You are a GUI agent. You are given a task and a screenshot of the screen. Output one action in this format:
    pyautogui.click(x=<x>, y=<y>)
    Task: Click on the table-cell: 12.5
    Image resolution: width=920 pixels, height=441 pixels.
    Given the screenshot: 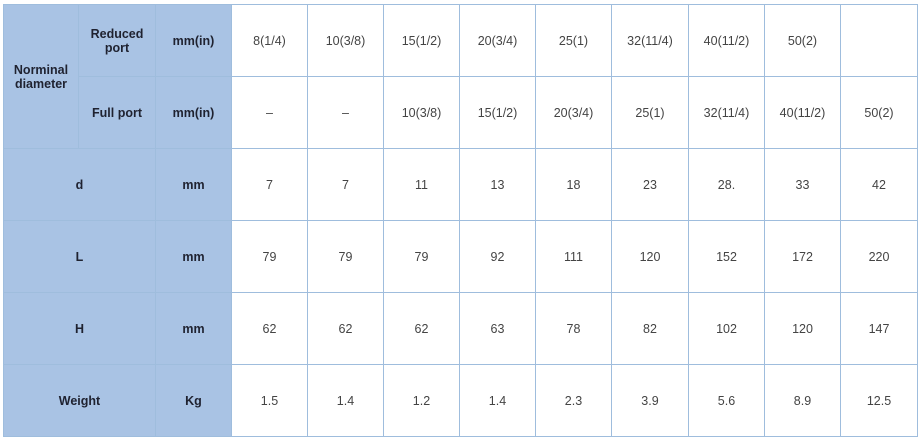 What is the action you would take?
    pyautogui.click(x=879, y=400)
    